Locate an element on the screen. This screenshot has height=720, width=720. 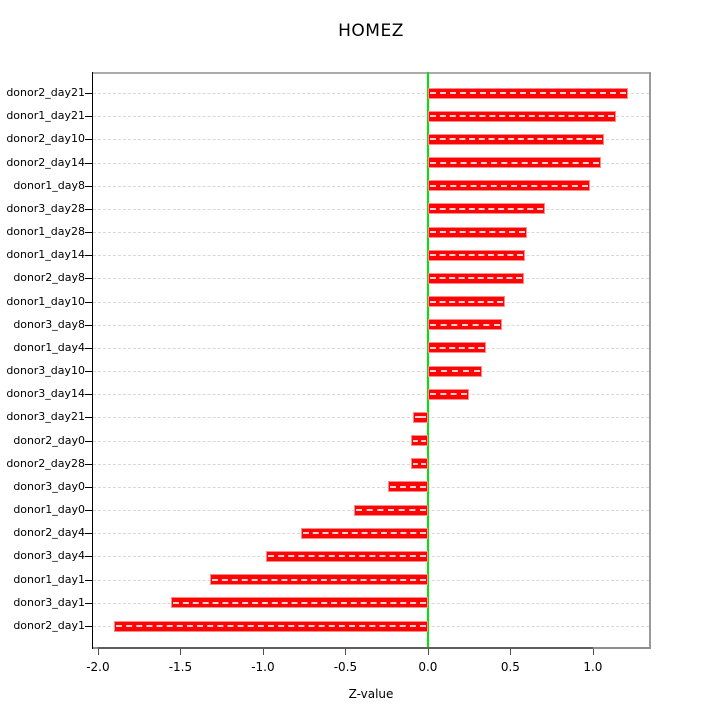
y-axis-label: donor1_day4 is located at coordinates (49, 347).